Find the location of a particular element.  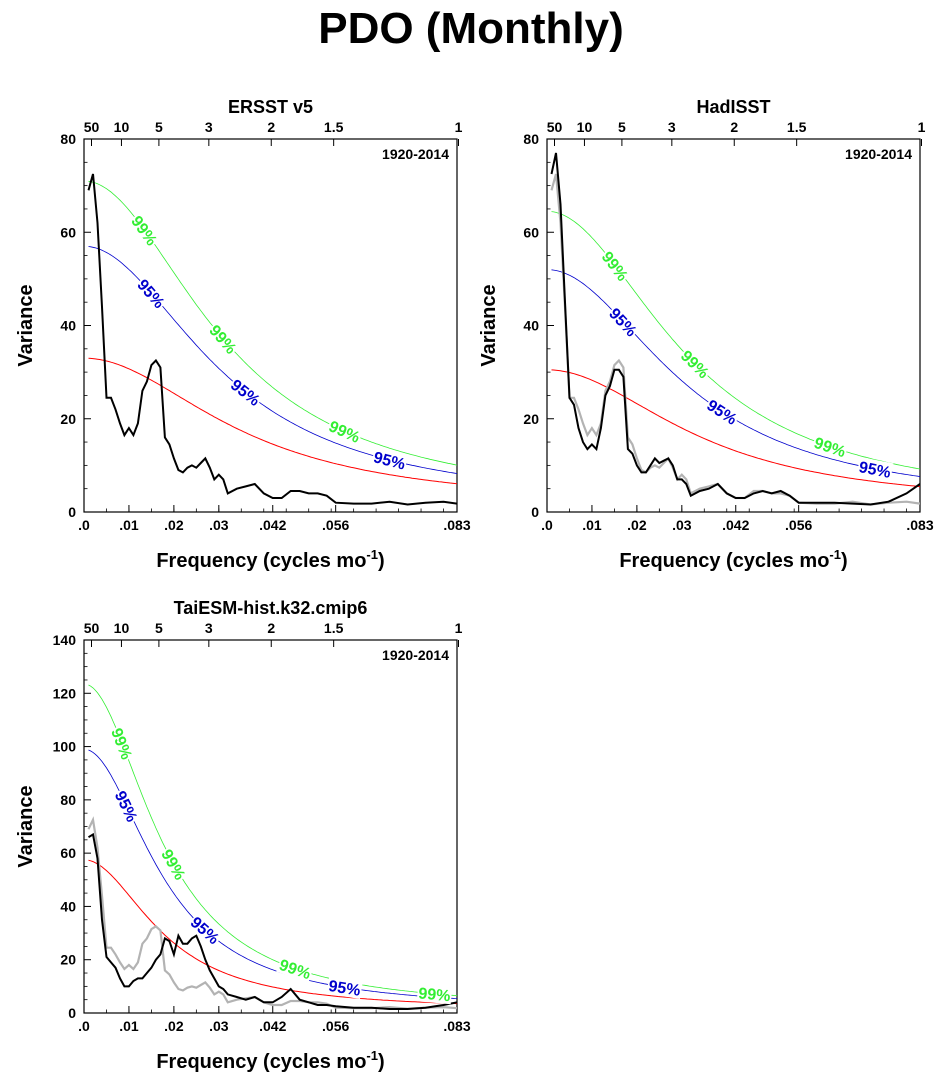

panel-title: HadISST is located at coordinates (733, 107).